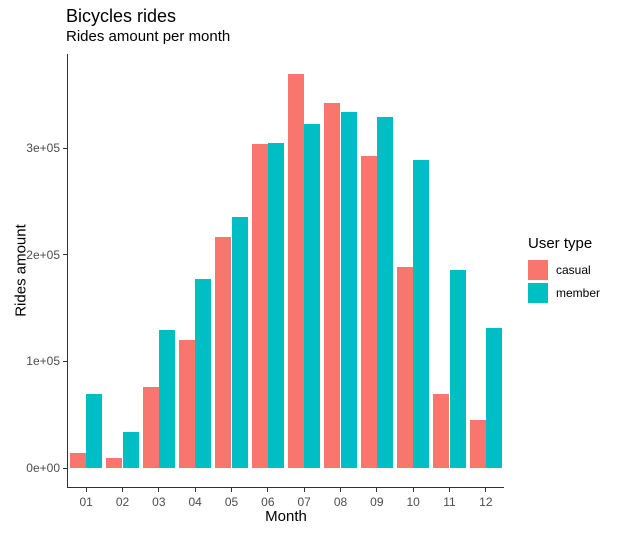  I want to click on legend: User type casual member, so click(564, 270).